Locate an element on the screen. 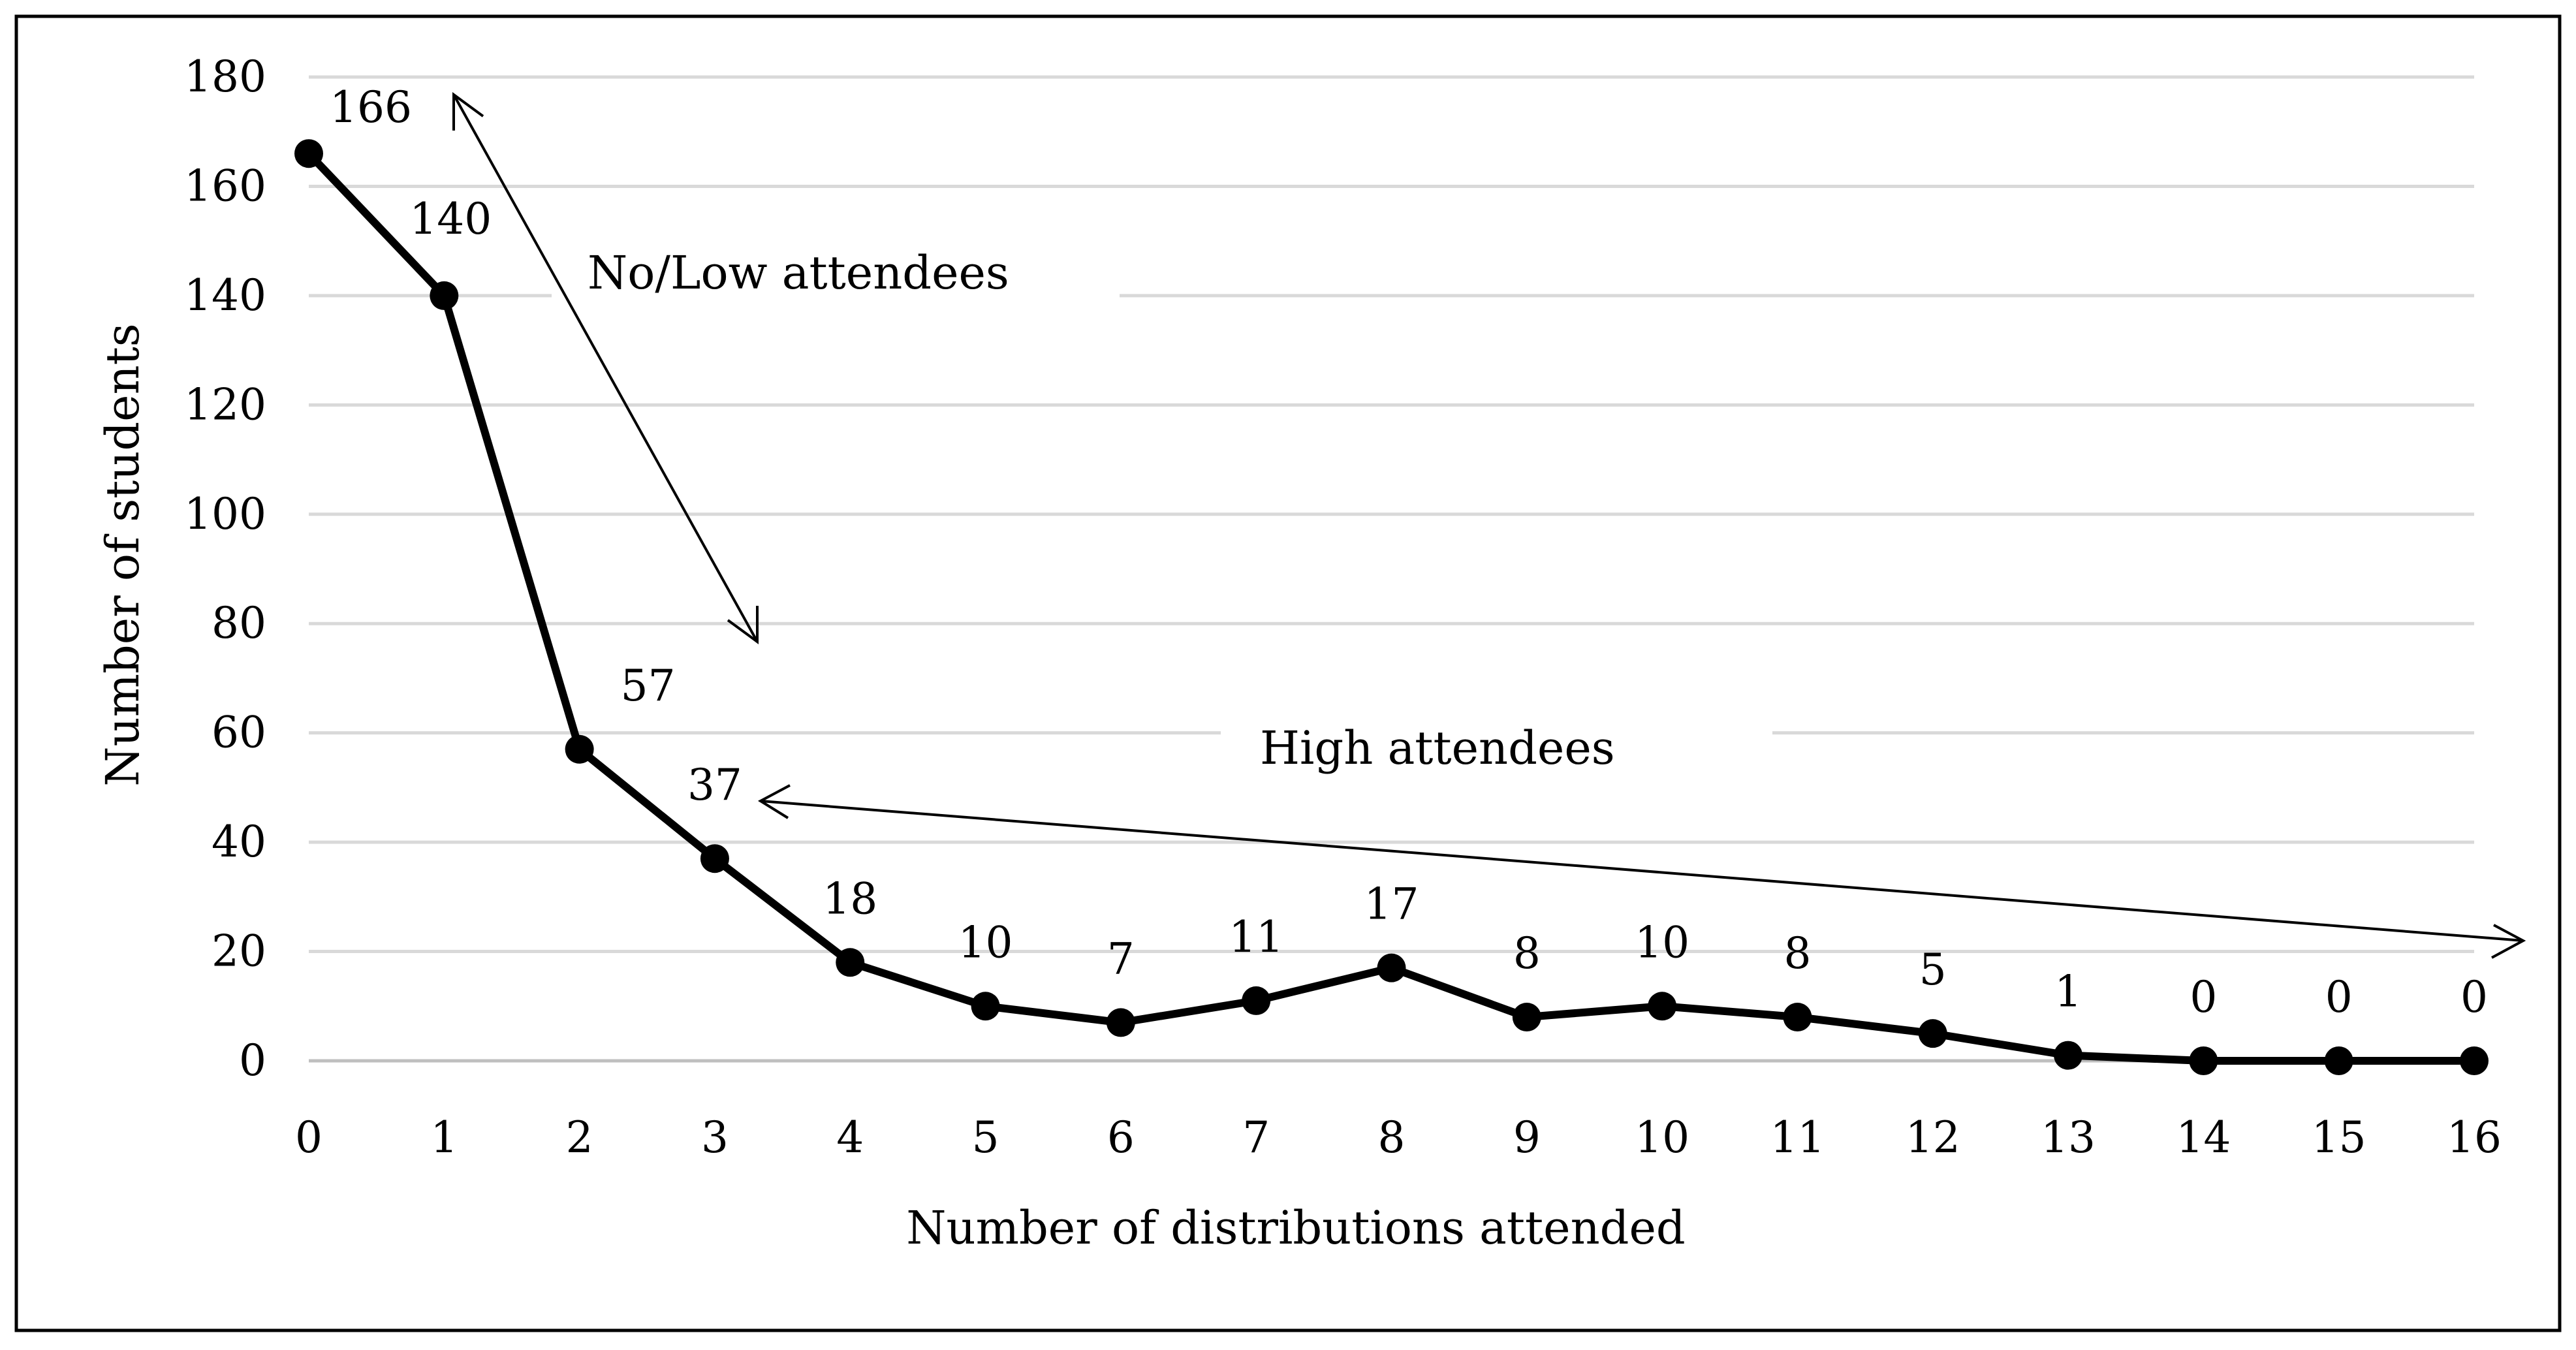 The height and width of the screenshot is (1350, 2576). arrow-no-low-shaft is located at coordinates (605, 368).